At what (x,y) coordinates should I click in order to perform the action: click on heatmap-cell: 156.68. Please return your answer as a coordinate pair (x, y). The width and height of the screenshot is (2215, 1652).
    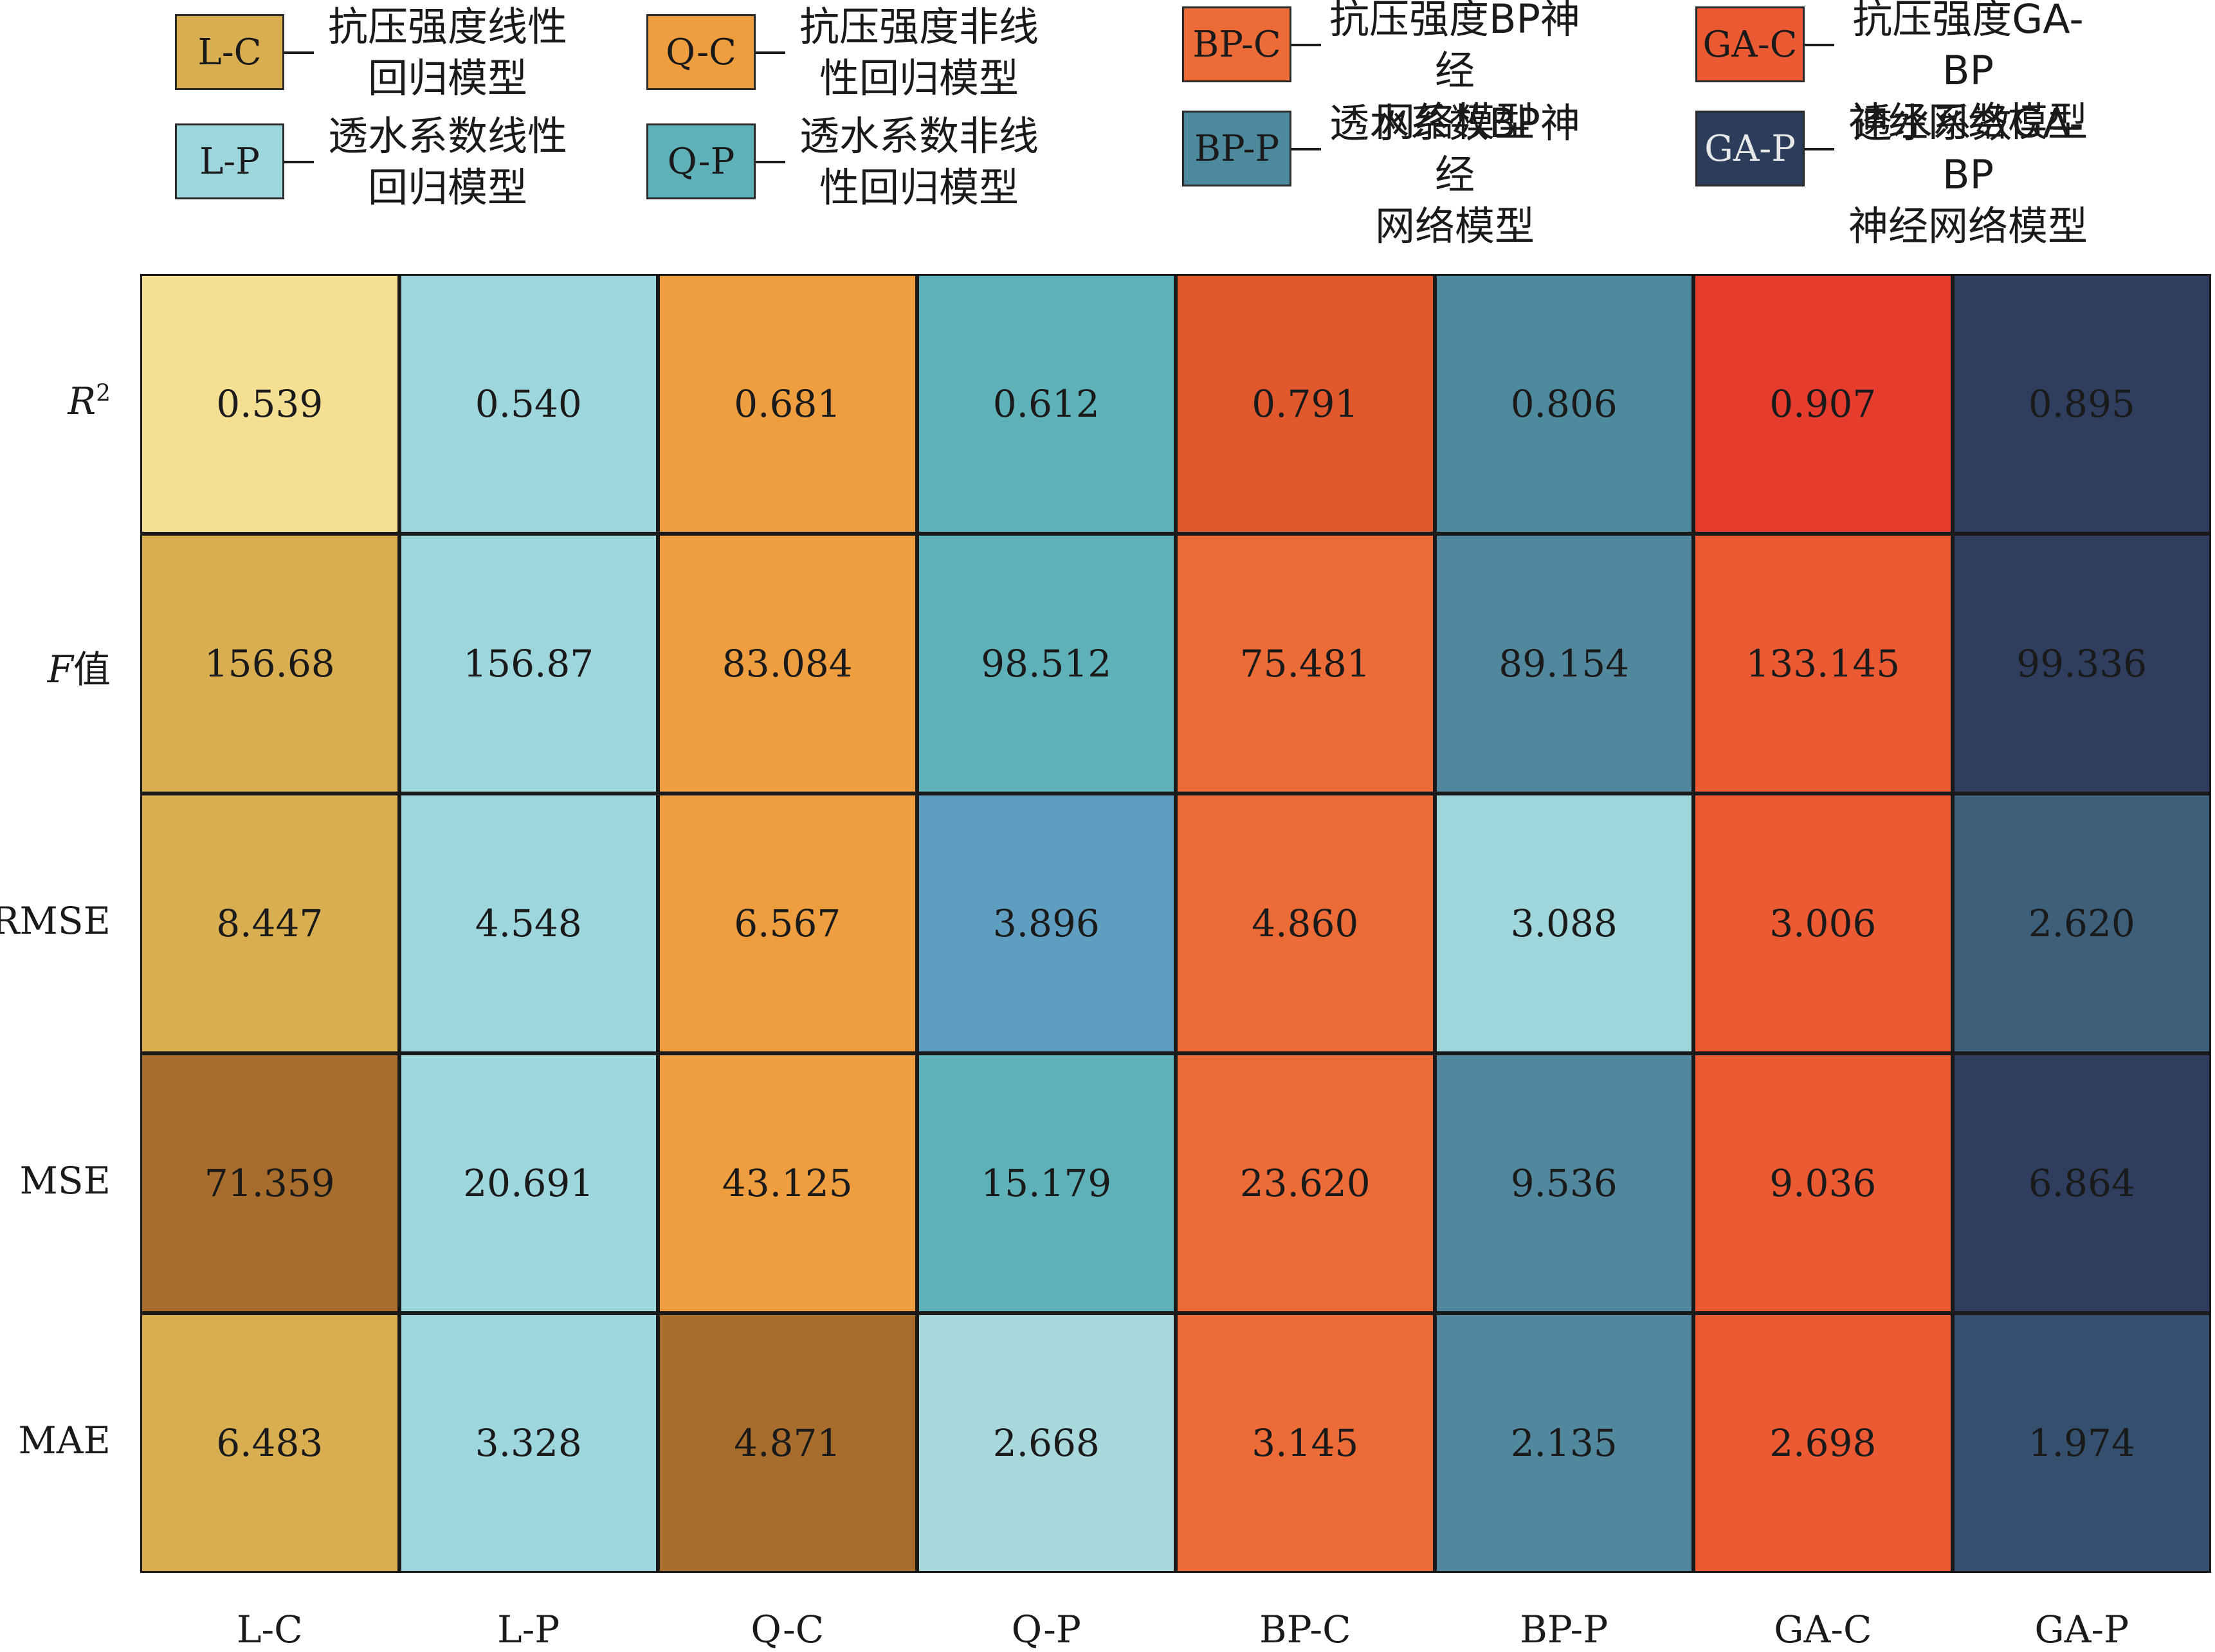
    Looking at the image, I should click on (269, 664).